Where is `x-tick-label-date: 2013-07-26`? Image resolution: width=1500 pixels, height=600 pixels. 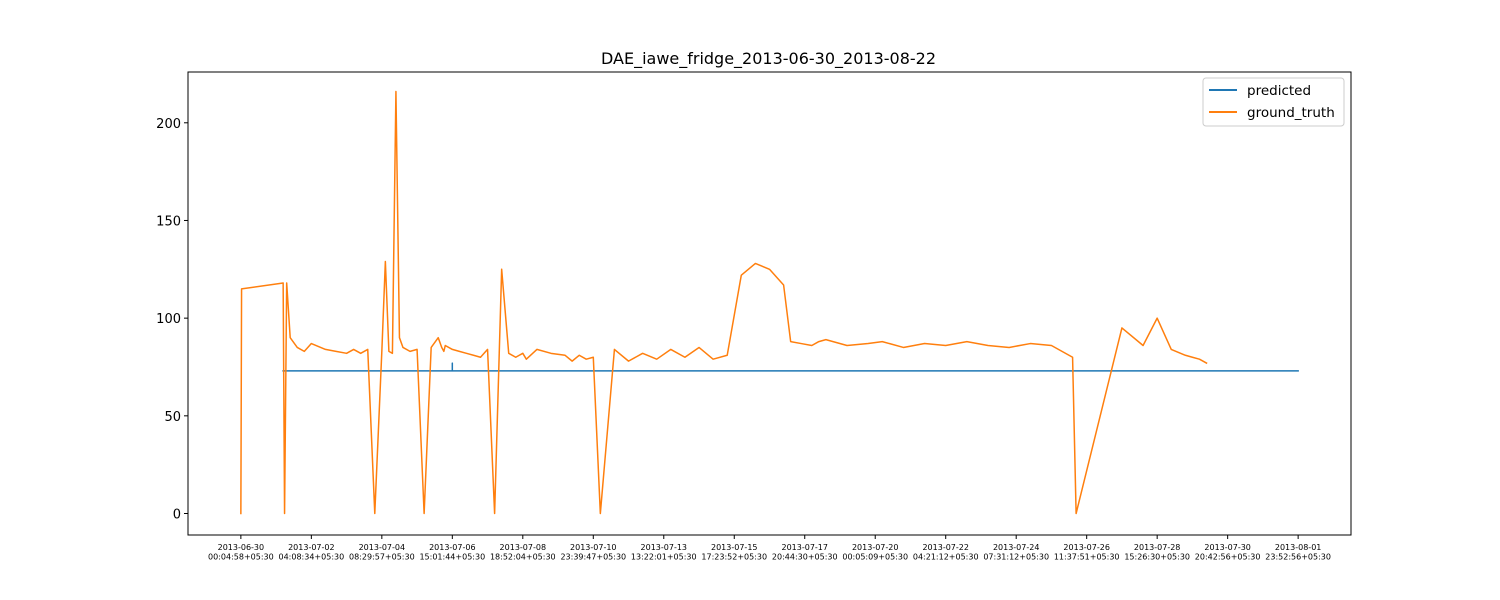 x-tick-label-date: 2013-07-26 is located at coordinates (1086, 547).